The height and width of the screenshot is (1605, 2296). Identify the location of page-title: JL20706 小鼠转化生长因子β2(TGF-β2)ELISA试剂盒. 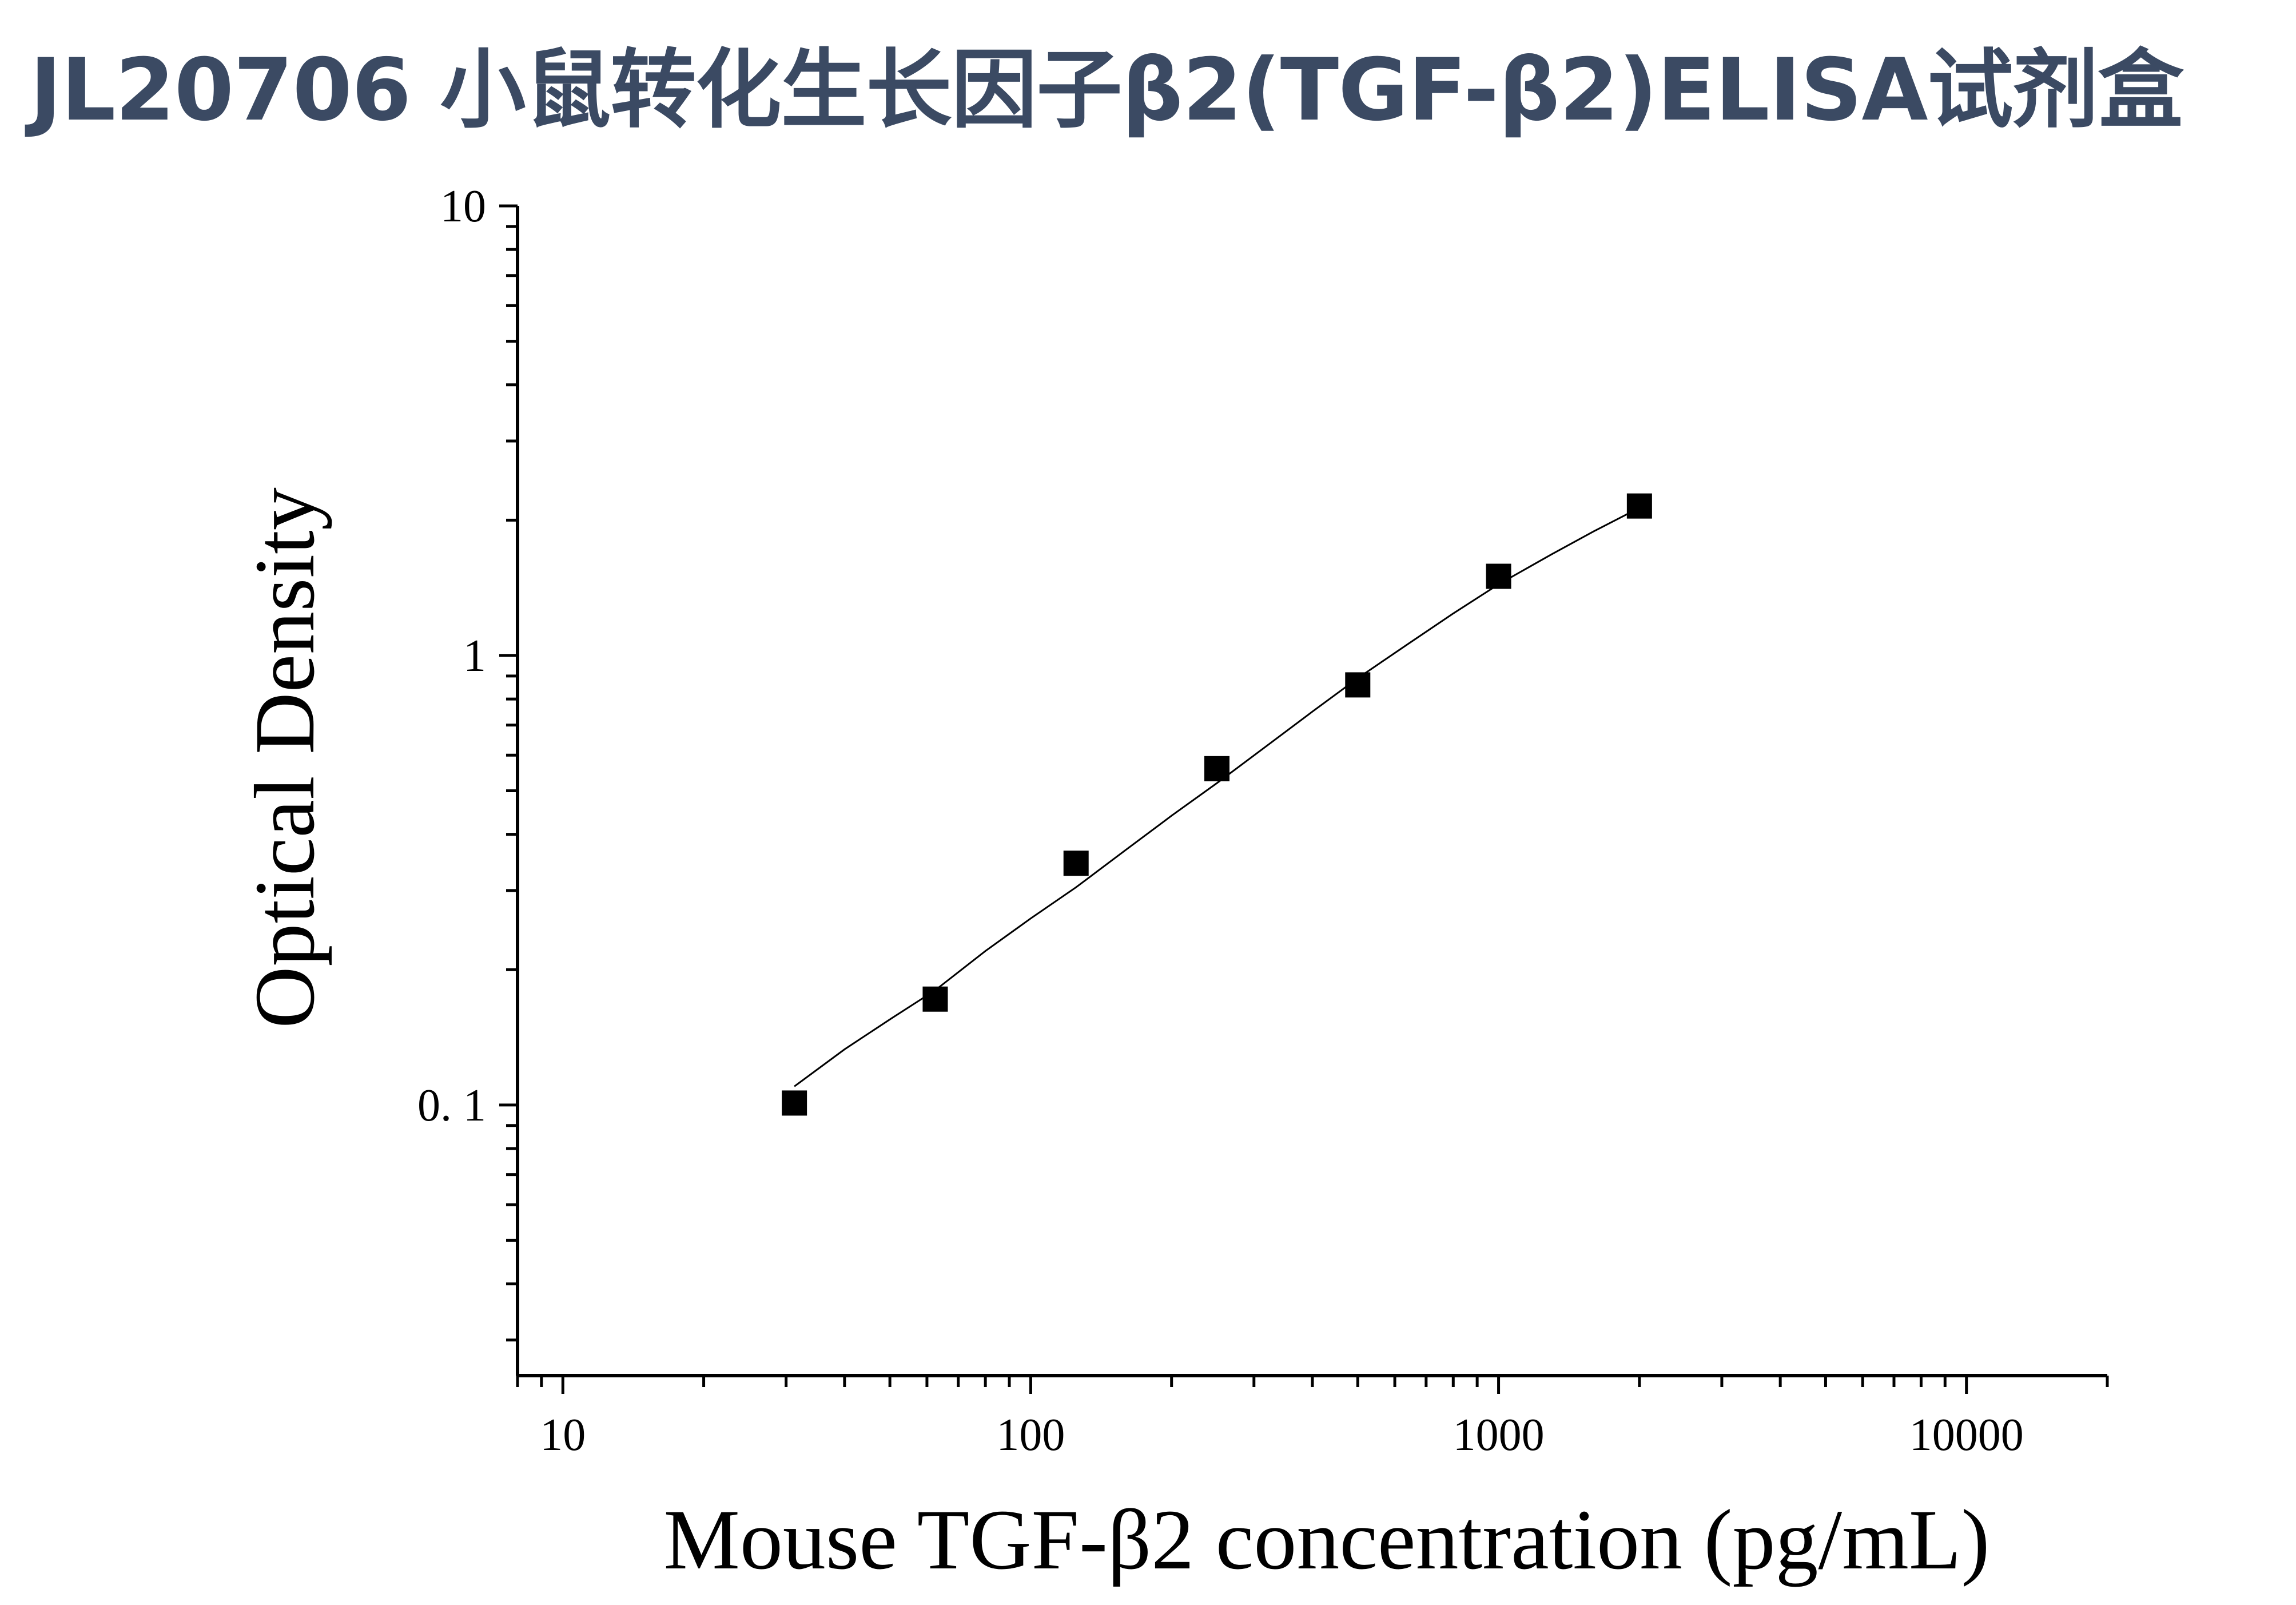
(1107, 90).